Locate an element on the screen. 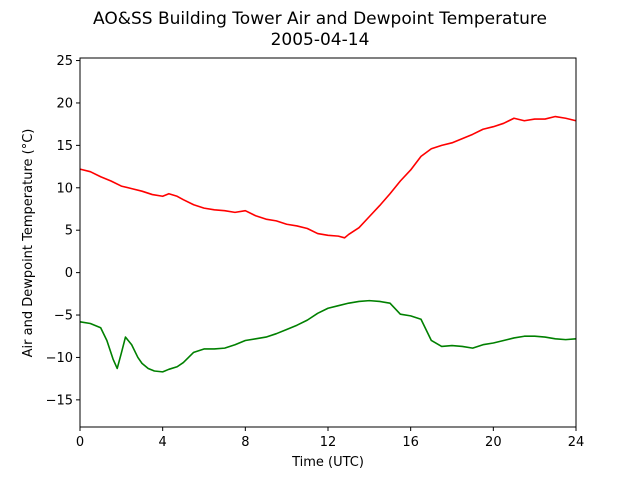 This screenshot has width=640, height=480. x-tick-label: 8 is located at coordinates (245, 442).